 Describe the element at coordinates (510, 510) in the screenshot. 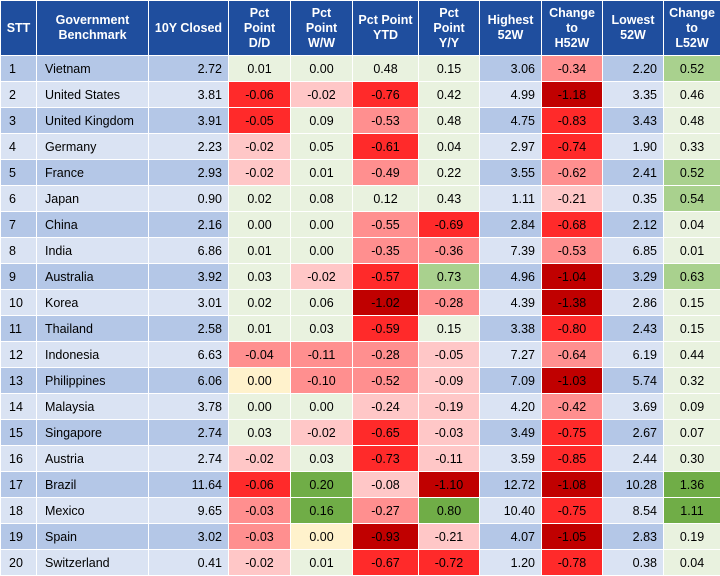

I see `h52-cell: 10.40` at that location.